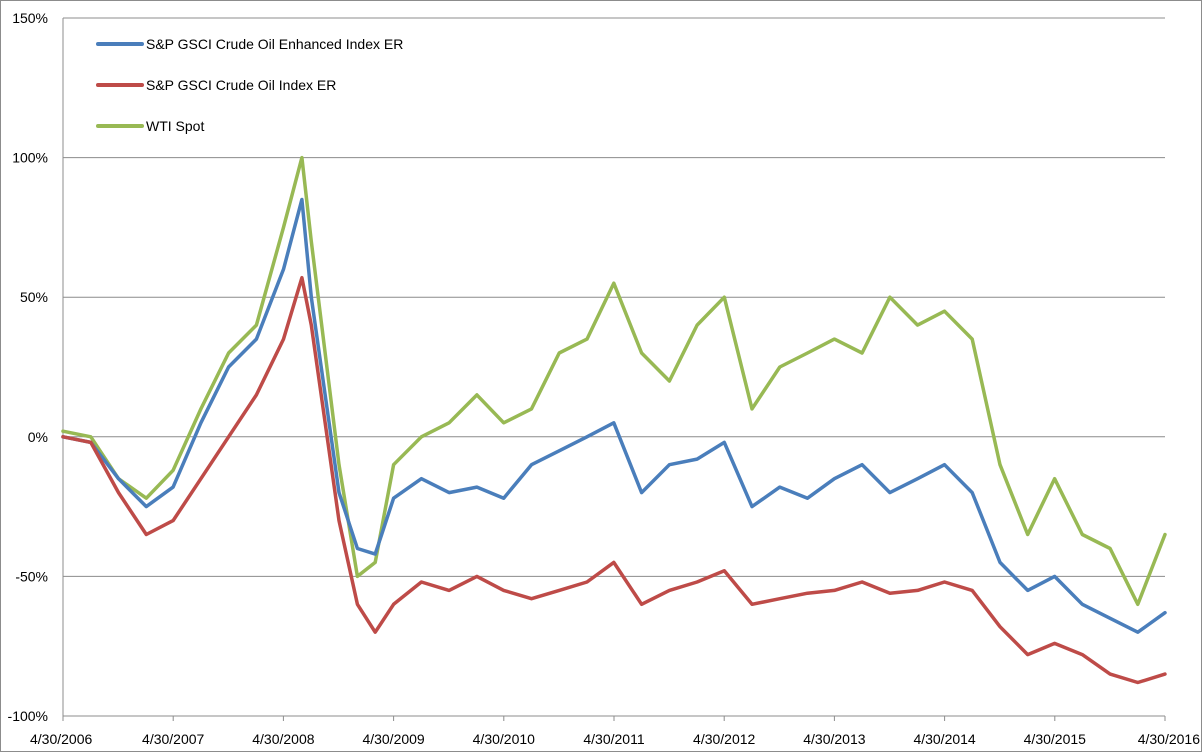 This screenshot has width=1202, height=752. Describe the element at coordinates (1055, 739) in the screenshot. I see `x-tick-label: 4/30/2015` at that location.